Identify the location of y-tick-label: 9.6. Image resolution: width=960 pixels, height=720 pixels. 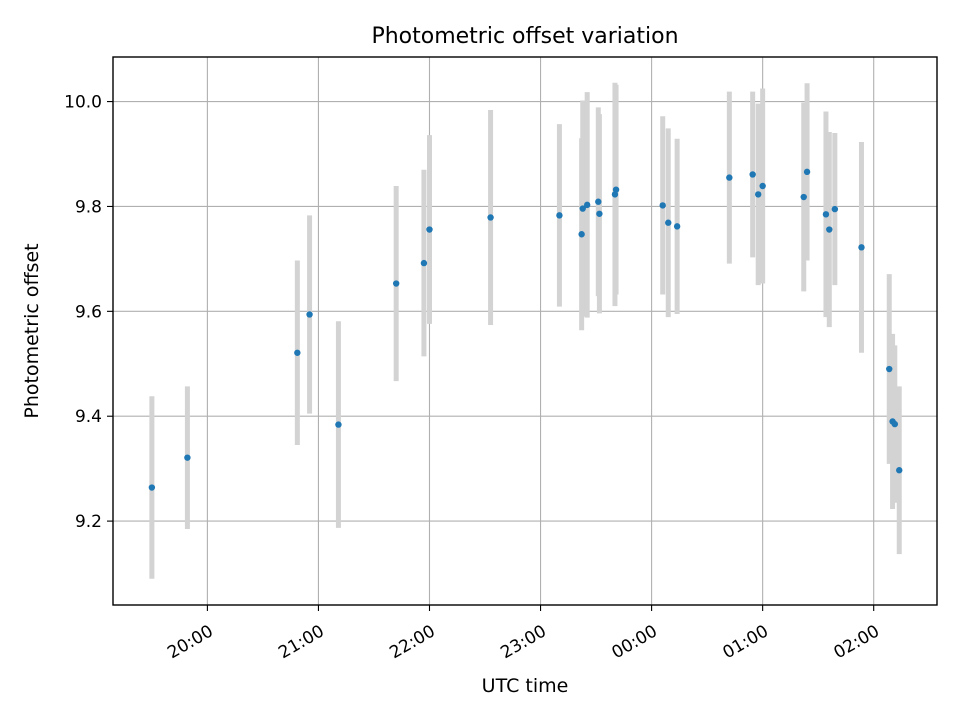
(88, 312).